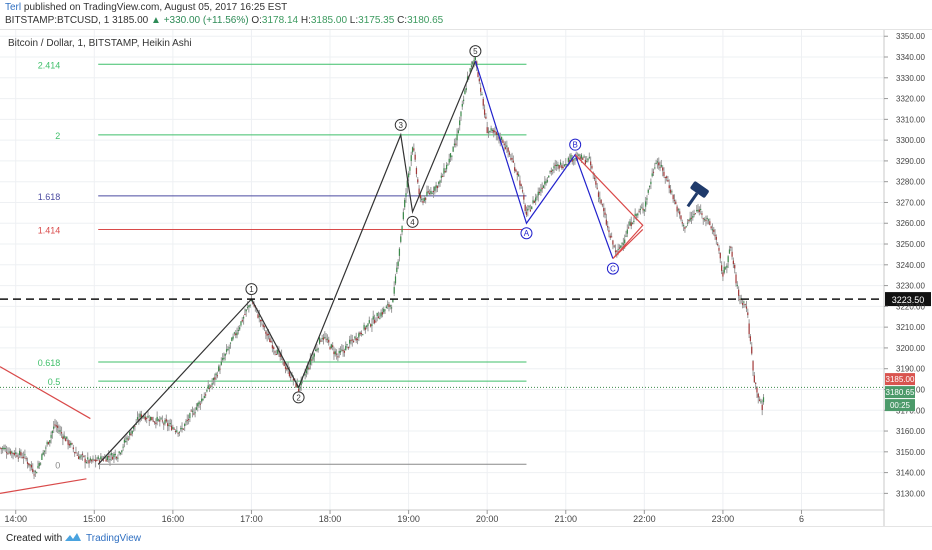  Describe the element at coordinates (49, 65) in the screenshot. I see `fib-label: 2.414` at that location.